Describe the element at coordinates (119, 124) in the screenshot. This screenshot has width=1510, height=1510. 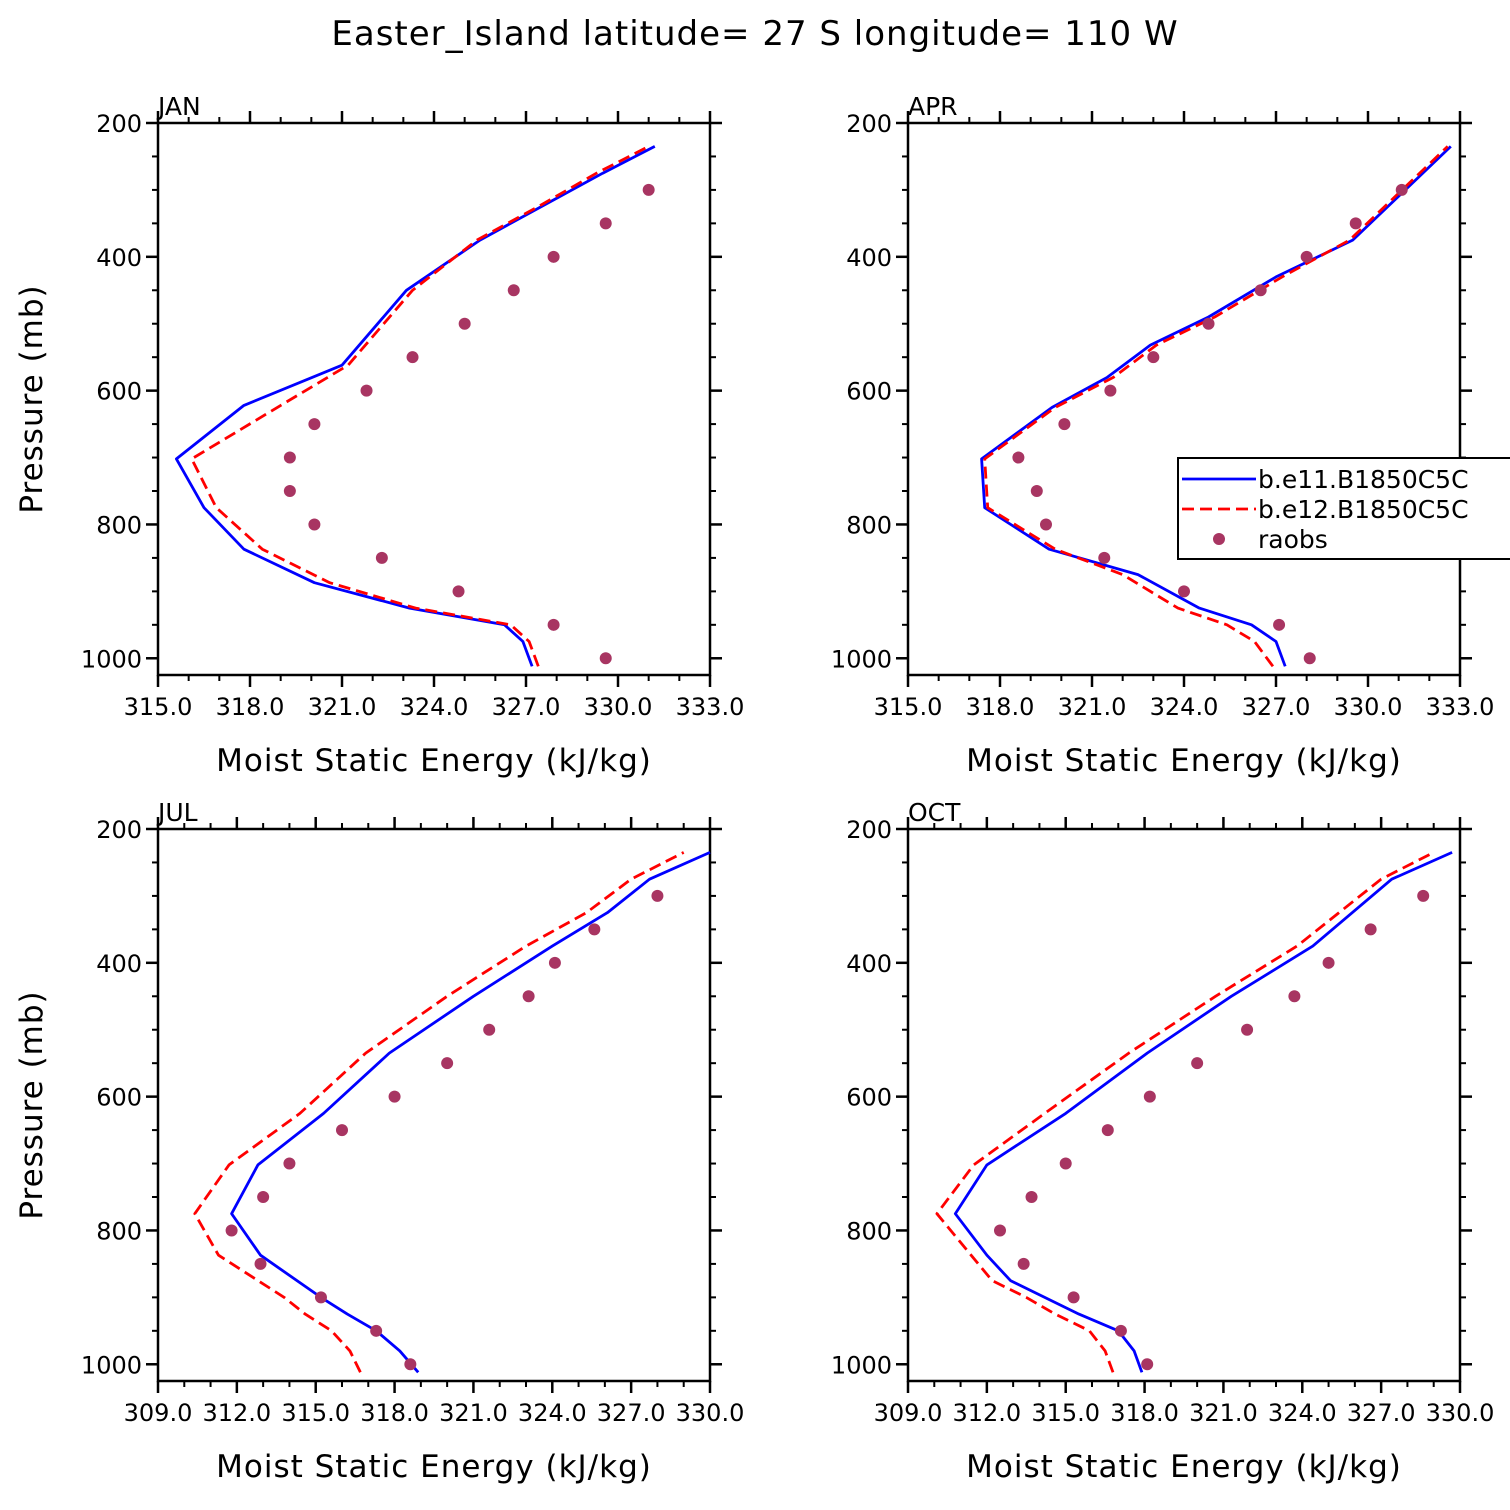
I see `y-tick-label: 200` at that location.